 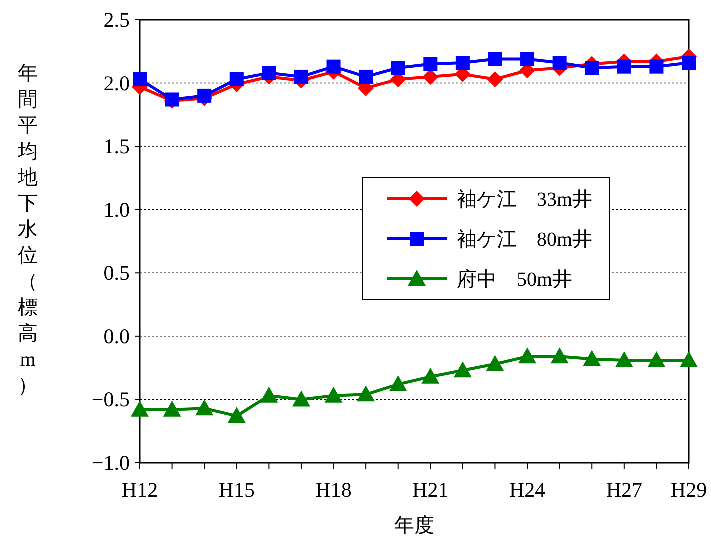 I want to click on text: 年間平均地下水位（標高m）, so click(x=28, y=230).